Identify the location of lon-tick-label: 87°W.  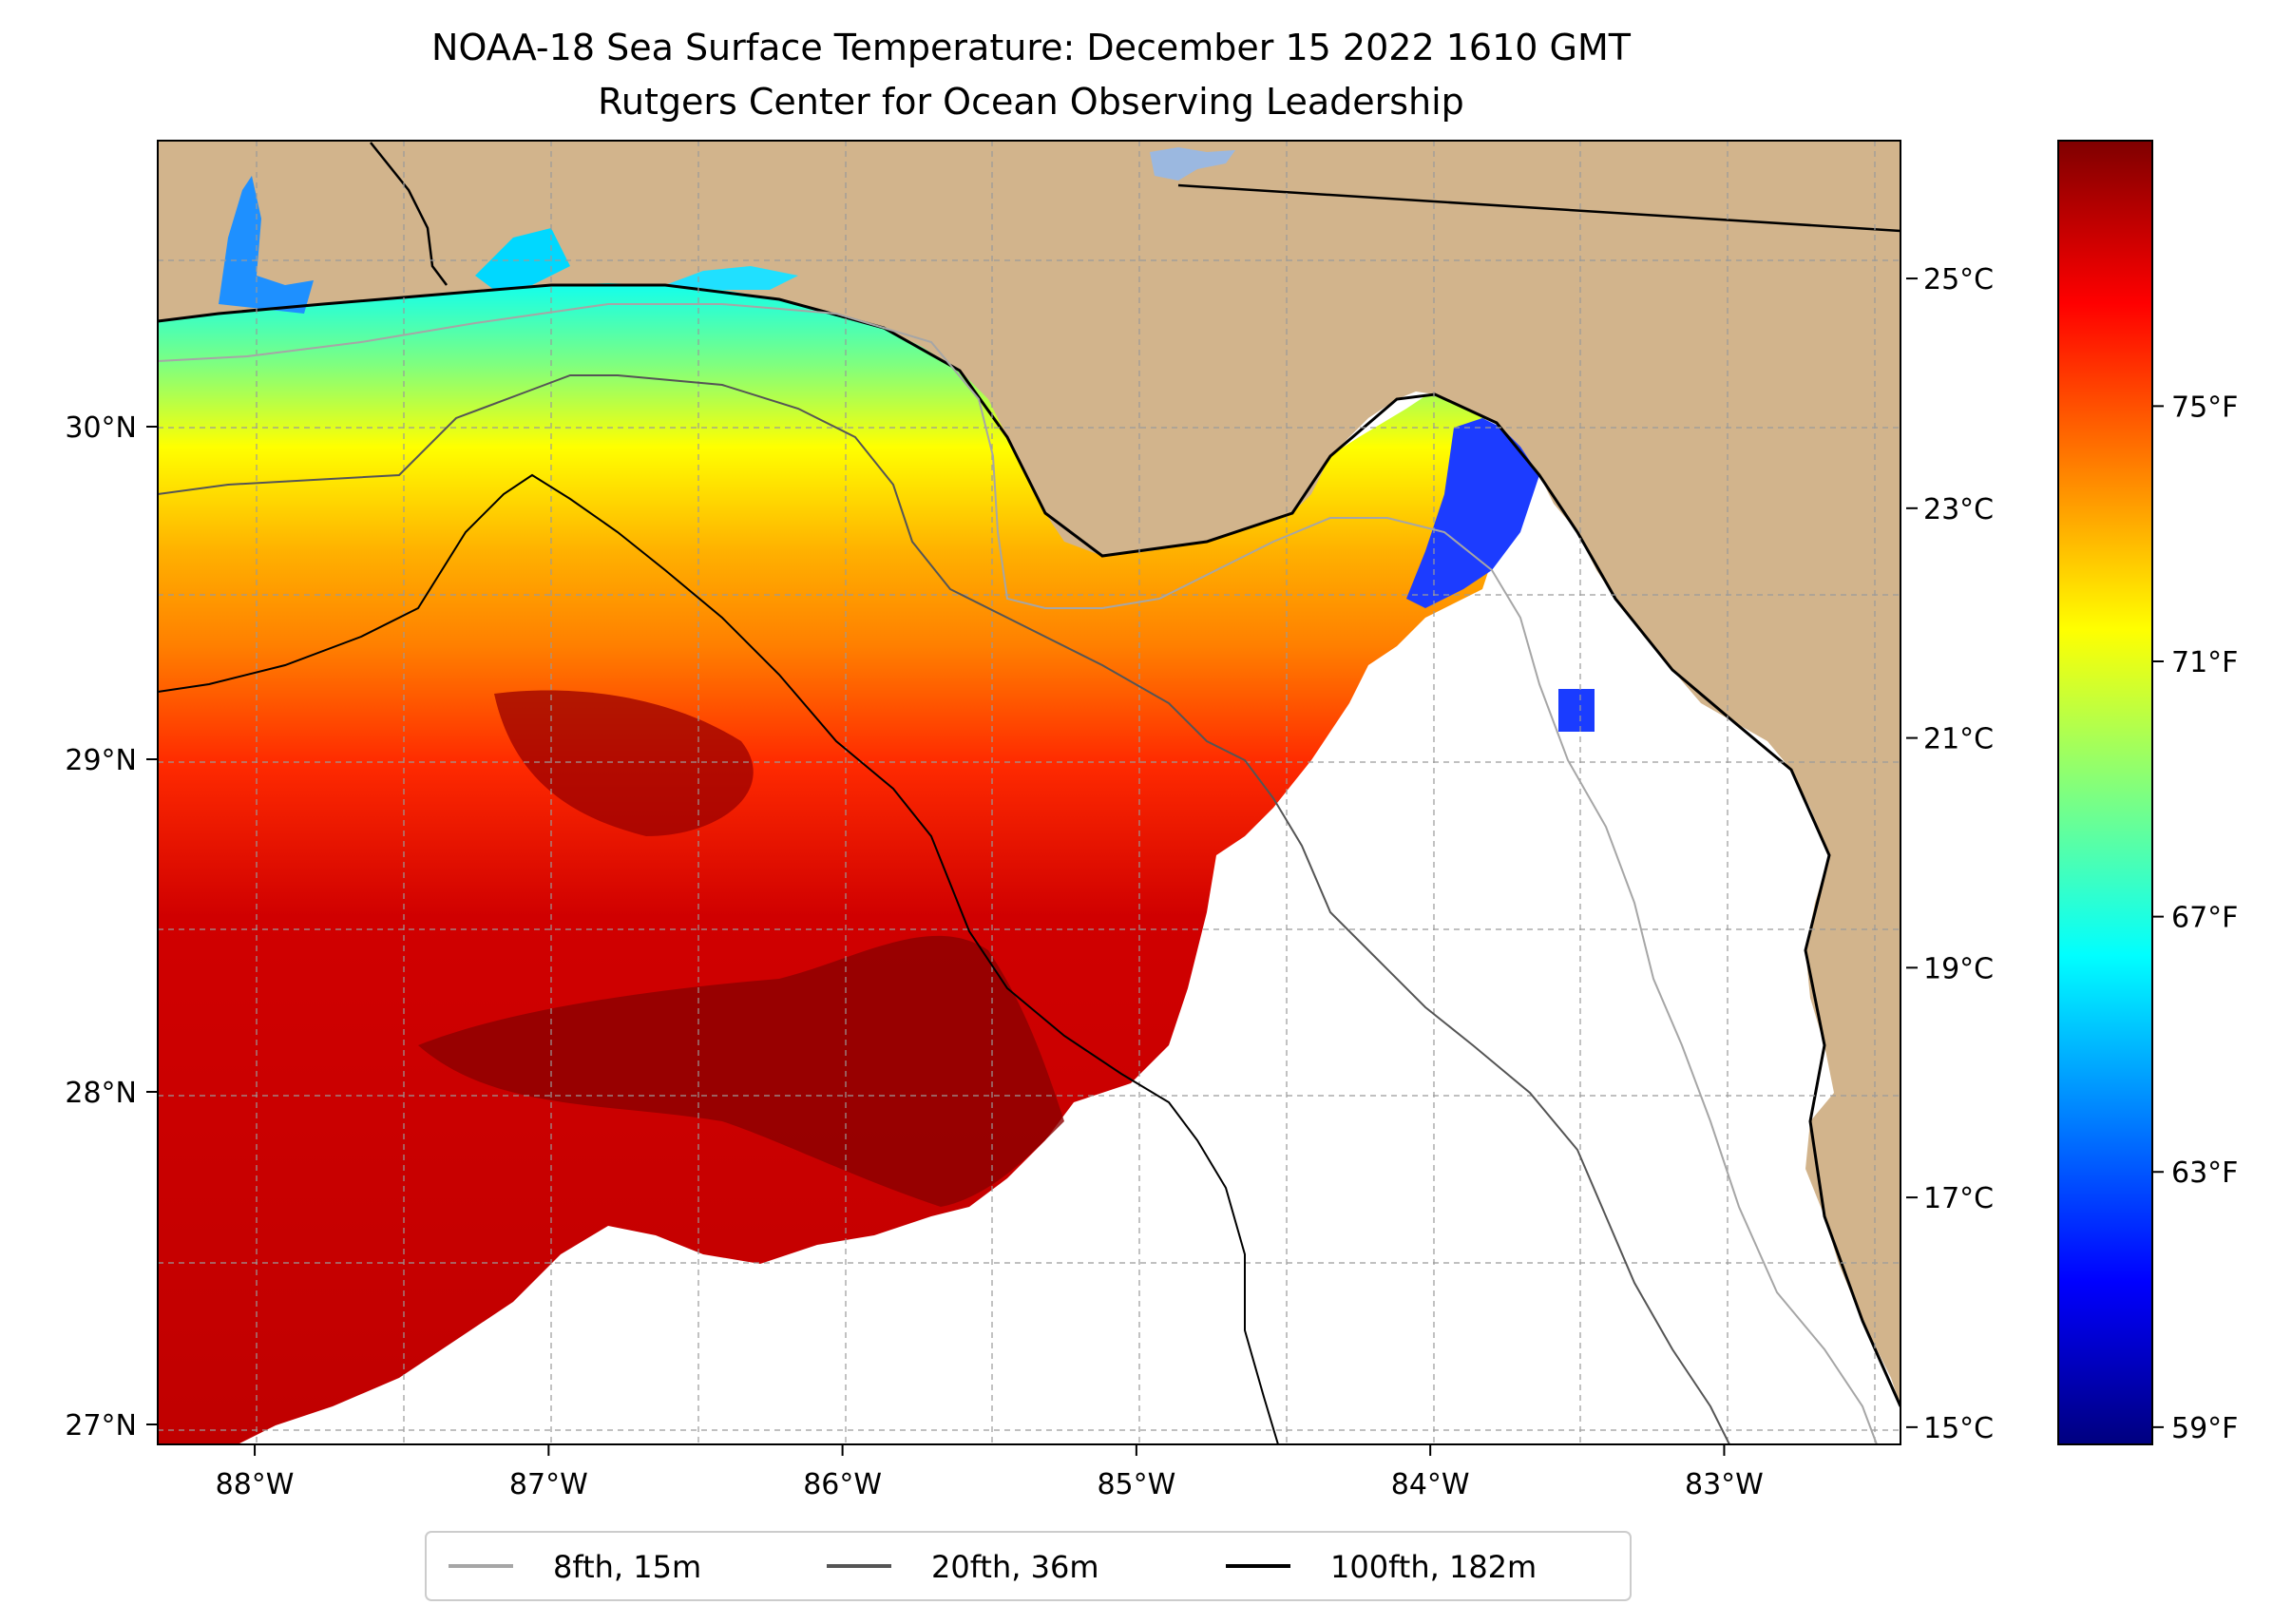
(548, 1484).